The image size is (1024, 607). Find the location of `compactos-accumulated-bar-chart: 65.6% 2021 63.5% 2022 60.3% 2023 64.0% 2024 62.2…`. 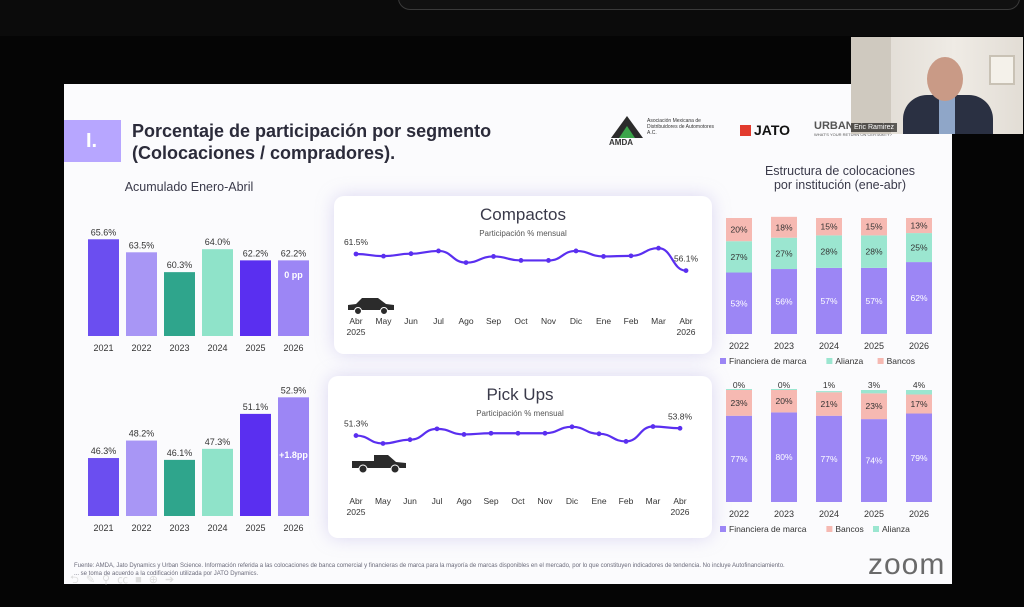

compactos-accumulated-bar-chart: 65.6% 2021 63.5% 2022 60.3% 2023 64.0% 2024 62.2… is located at coordinates (198, 290).